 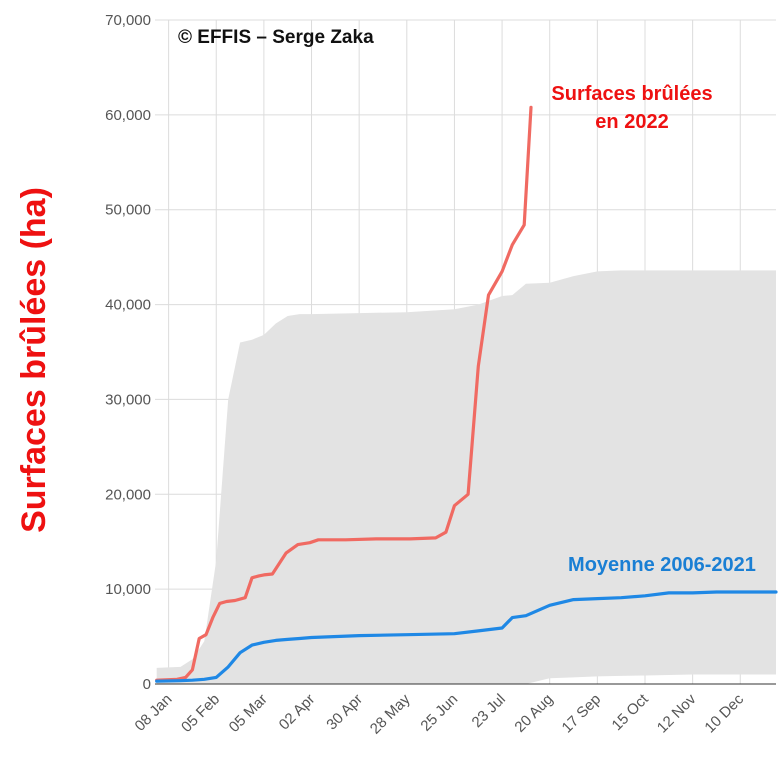 I want to click on x-tick-label: 05 Mar, so click(x=248, y=713).